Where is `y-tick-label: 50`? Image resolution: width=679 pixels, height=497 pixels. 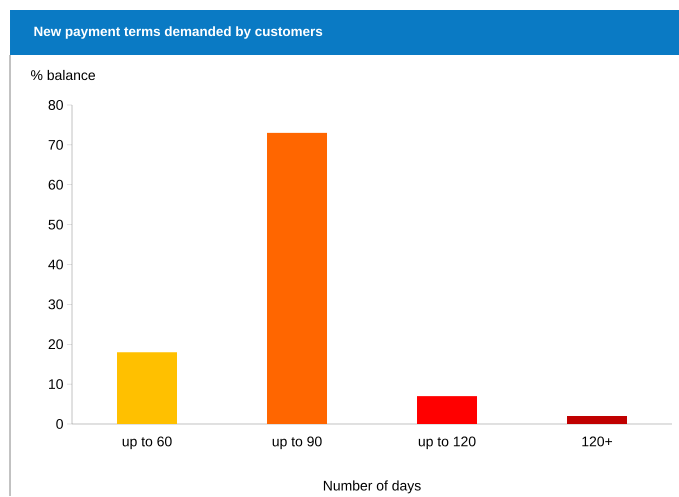 y-tick-label: 50 is located at coordinates (55, 225).